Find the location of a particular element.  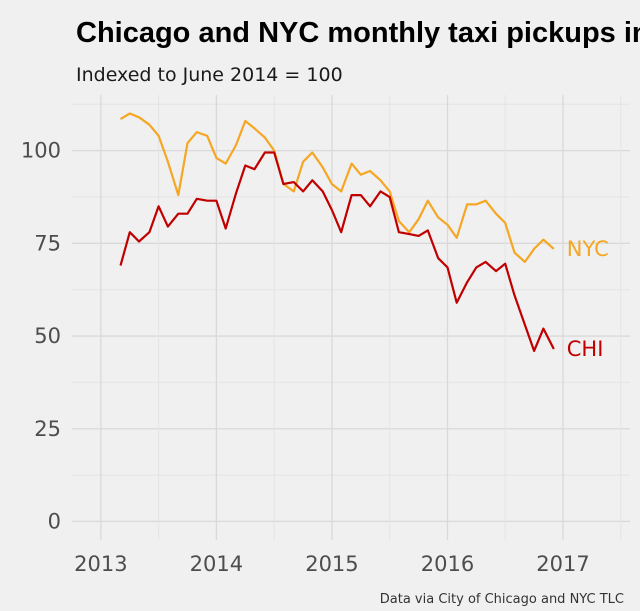

y-tick-label: 50 is located at coordinates (47, 336).